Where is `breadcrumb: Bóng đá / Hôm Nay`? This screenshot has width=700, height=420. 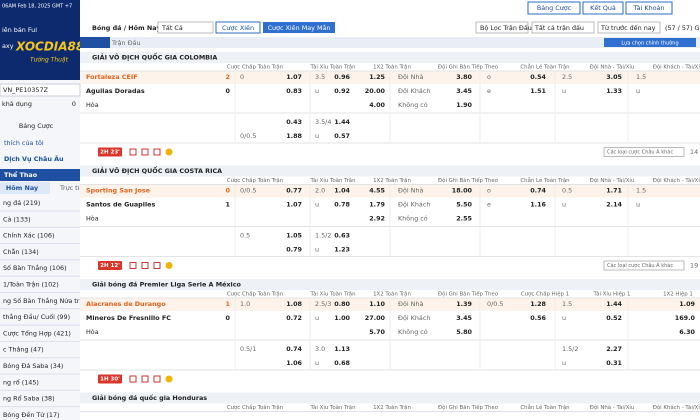 breadcrumb: Bóng đá / Hôm Nay is located at coordinates (126, 28).